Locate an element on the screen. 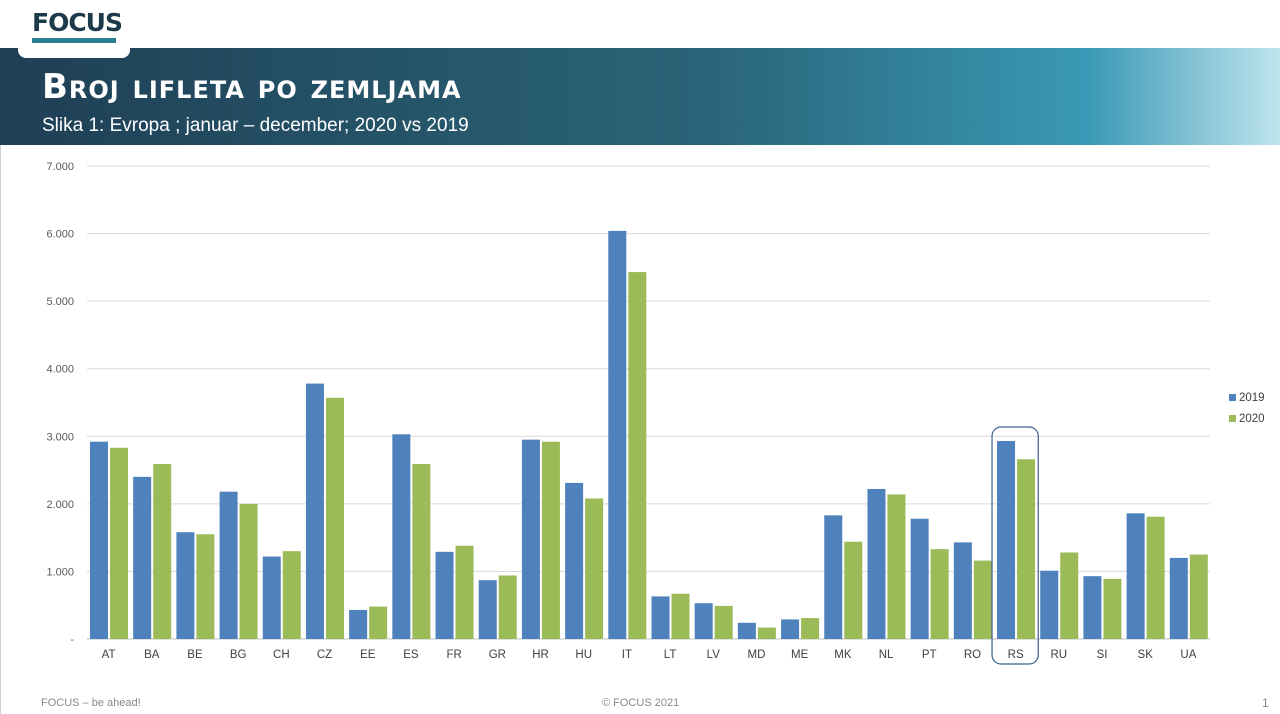 The height and width of the screenshot is (714, 1280). bar-2019-FR is located at coordinates (444, 595).